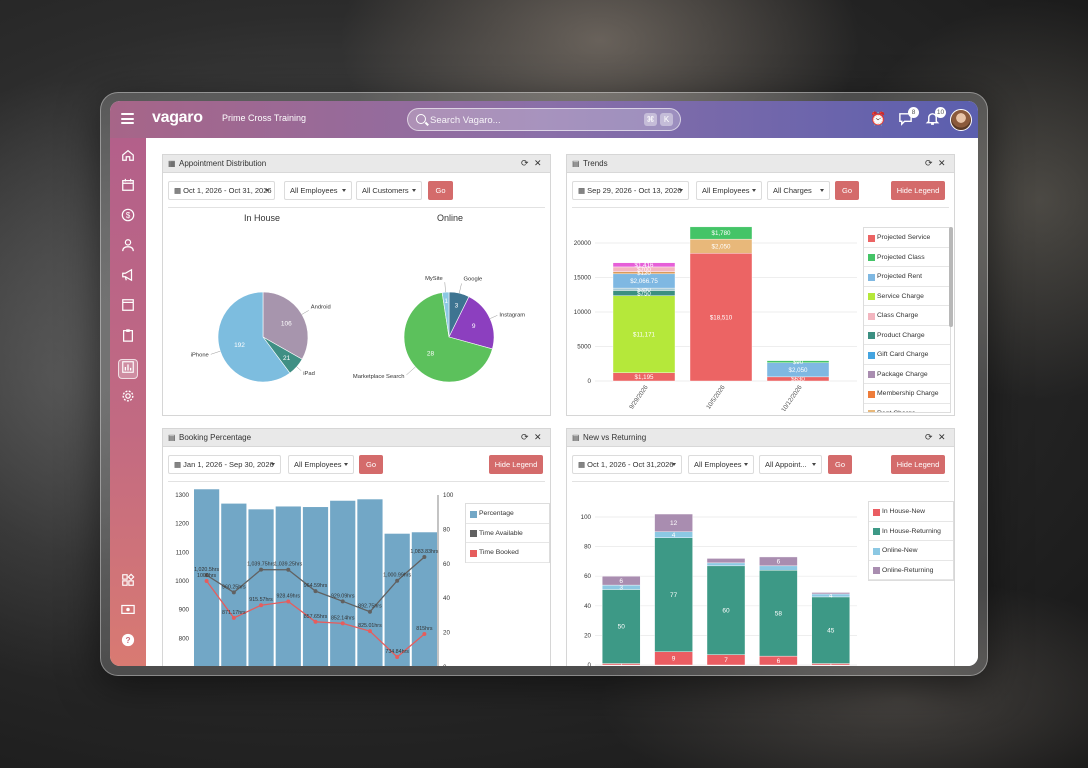 The height and width of the screenshot is (768, 1088). I want to click on legend-item: Gift Card Charge, so click(907, 355).